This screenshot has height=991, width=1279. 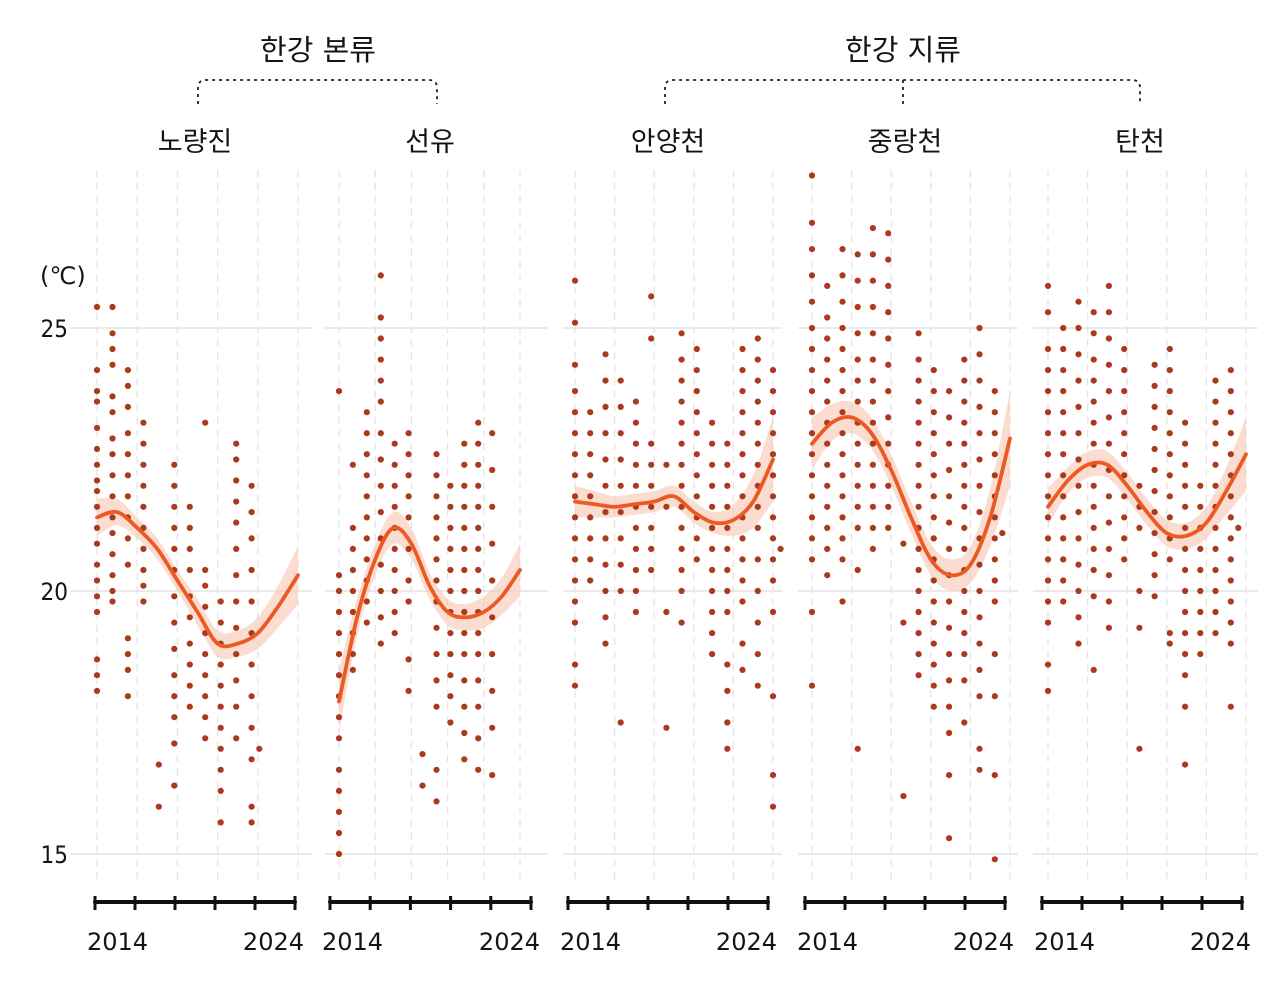 I want to click on panel-title: 안양천, so click(x=668, y=142).